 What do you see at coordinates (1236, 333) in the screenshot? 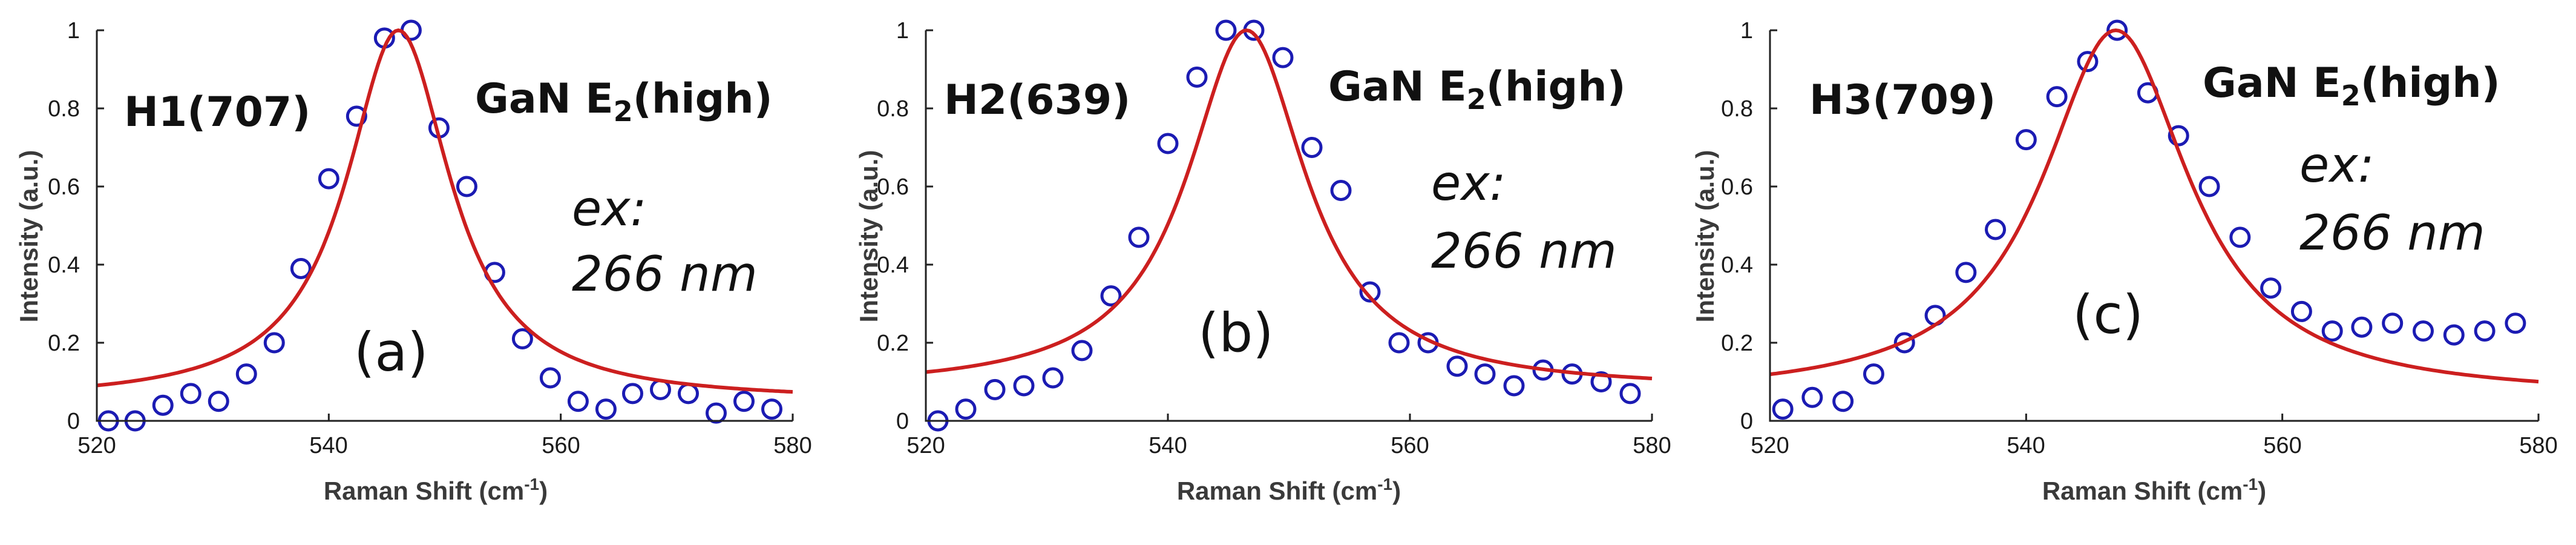
I see `panel-label: (b)` at bounding box center [1236, 333].